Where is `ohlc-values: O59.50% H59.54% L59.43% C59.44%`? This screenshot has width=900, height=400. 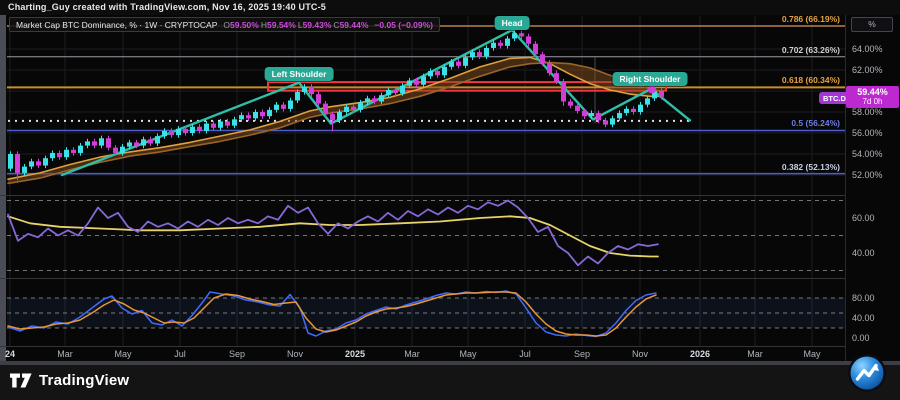
ohlc-values: O59.50% H59.54% L59.43% C59.44% is located at coordinates (294, 25).